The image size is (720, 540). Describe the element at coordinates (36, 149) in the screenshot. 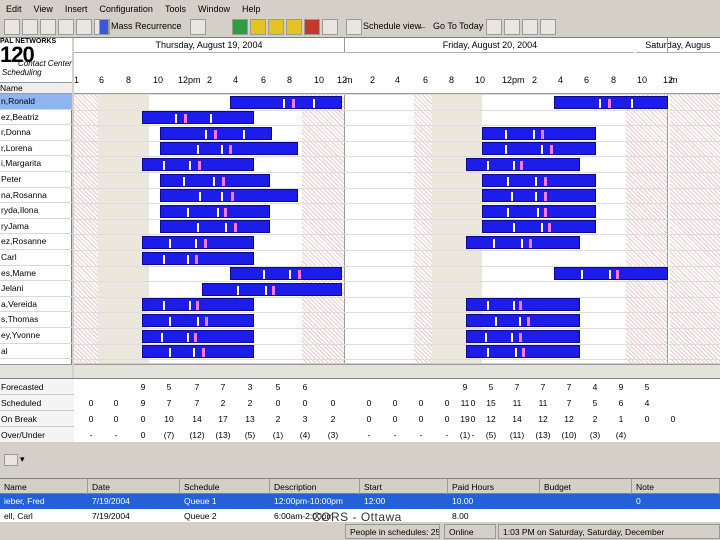

I see `employee-name: r,Lorena` at that location.